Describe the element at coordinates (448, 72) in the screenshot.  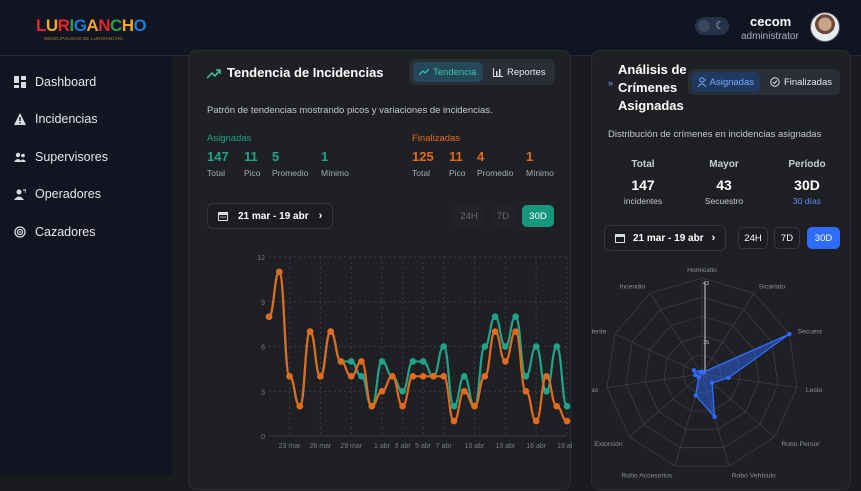
I see `tab-tendencia: Tendencia` at that location.